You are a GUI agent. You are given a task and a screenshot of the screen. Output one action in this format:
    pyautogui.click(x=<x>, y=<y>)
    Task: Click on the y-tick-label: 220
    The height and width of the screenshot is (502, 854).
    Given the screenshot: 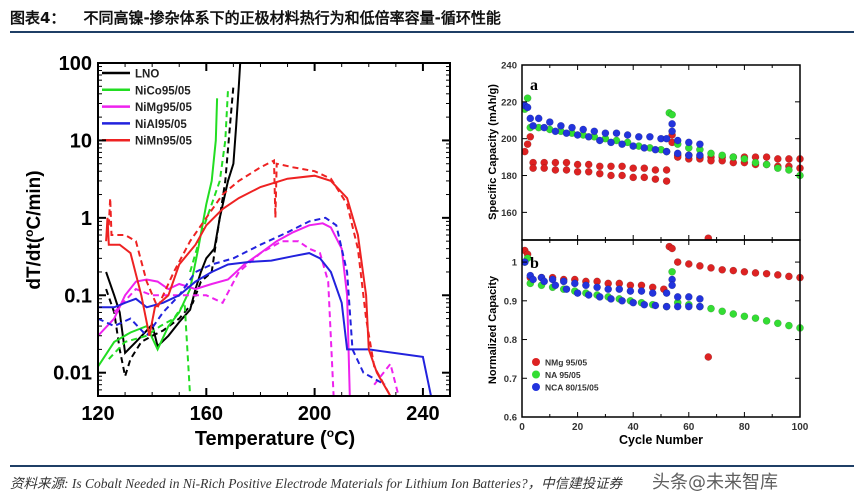 What is the action you would take?
    pyautogui.click(x=509, y=102)
    